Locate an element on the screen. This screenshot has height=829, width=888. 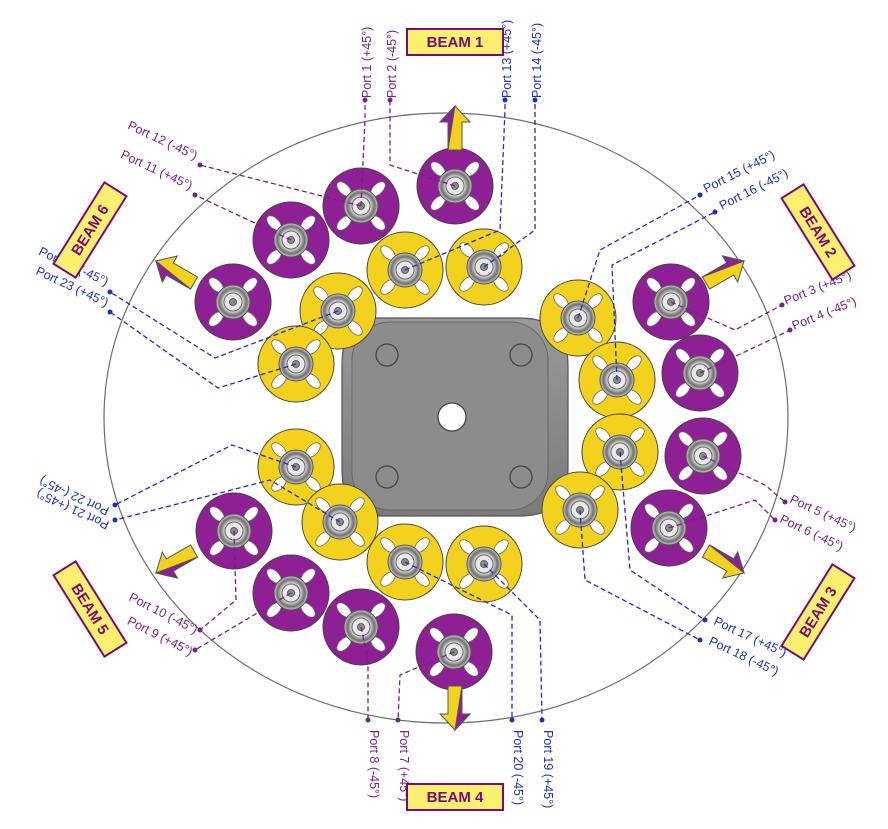
beam-label-1: BEAM 1 is located at coordinates (455, 42).